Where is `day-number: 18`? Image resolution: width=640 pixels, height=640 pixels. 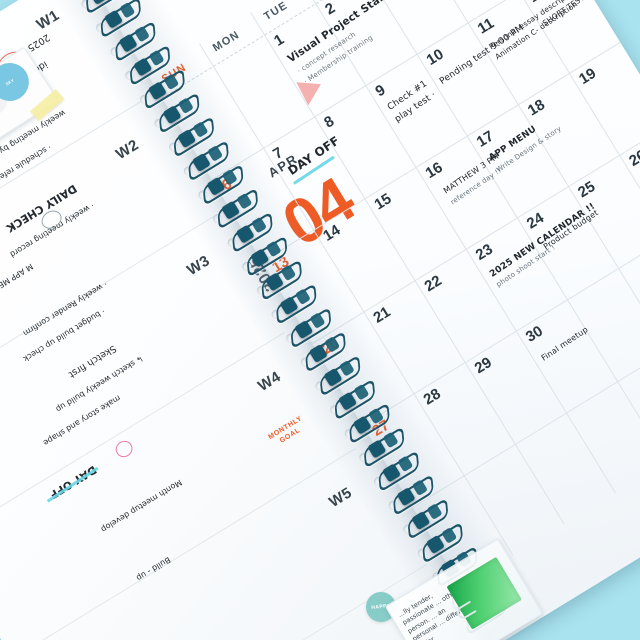 day-number: 18 is located at coordinates (536, 108).